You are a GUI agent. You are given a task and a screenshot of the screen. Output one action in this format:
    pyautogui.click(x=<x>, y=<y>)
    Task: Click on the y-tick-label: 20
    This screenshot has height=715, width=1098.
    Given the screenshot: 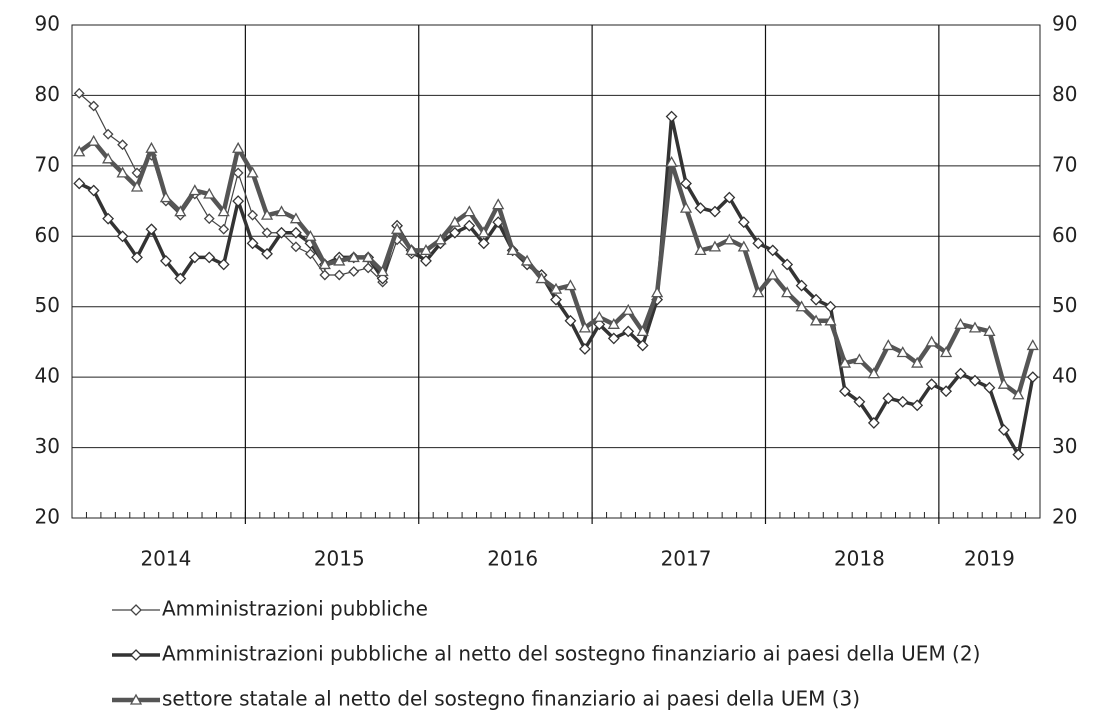 What is the action you would take?
    pyautogui.click(x=47, y=517)
    